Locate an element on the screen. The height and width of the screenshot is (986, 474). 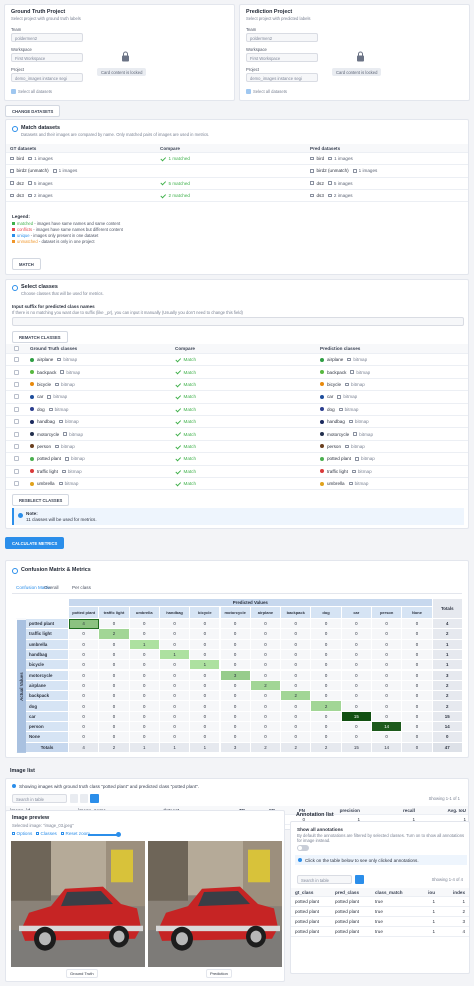
slider-knob is located at coordinates (118, 834).